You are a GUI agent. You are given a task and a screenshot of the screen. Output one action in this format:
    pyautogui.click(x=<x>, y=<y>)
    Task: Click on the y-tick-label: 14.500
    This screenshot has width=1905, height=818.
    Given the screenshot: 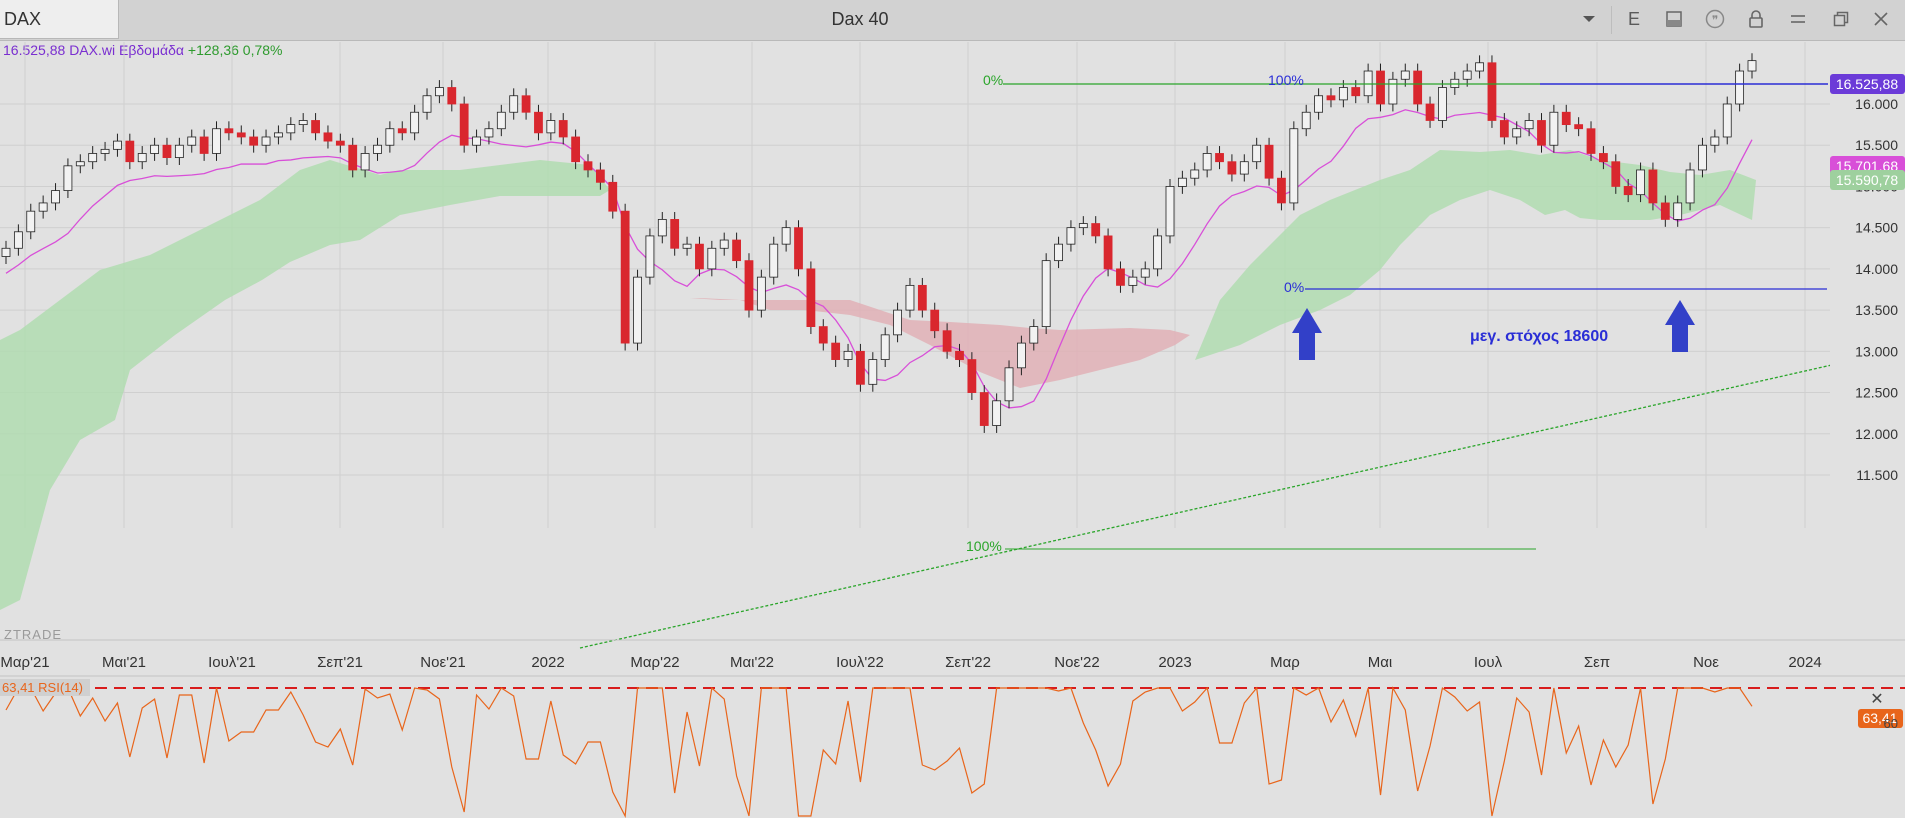 What is the action you would take?
    pyautogui.click(x=1876, y=228)
    